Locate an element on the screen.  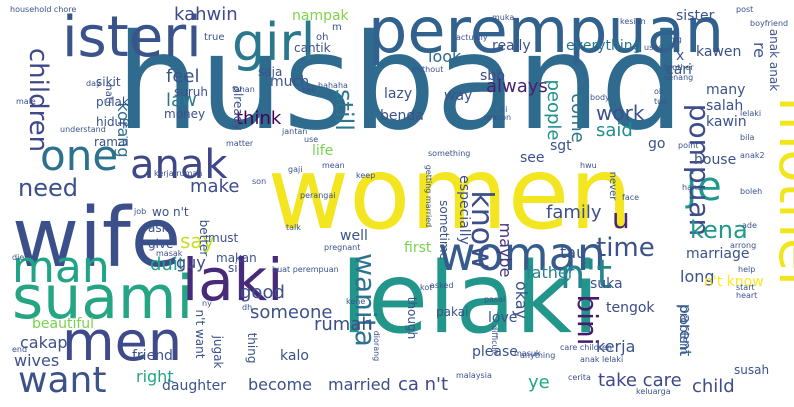
cloud-word: love is located at coordinates (502, 318).